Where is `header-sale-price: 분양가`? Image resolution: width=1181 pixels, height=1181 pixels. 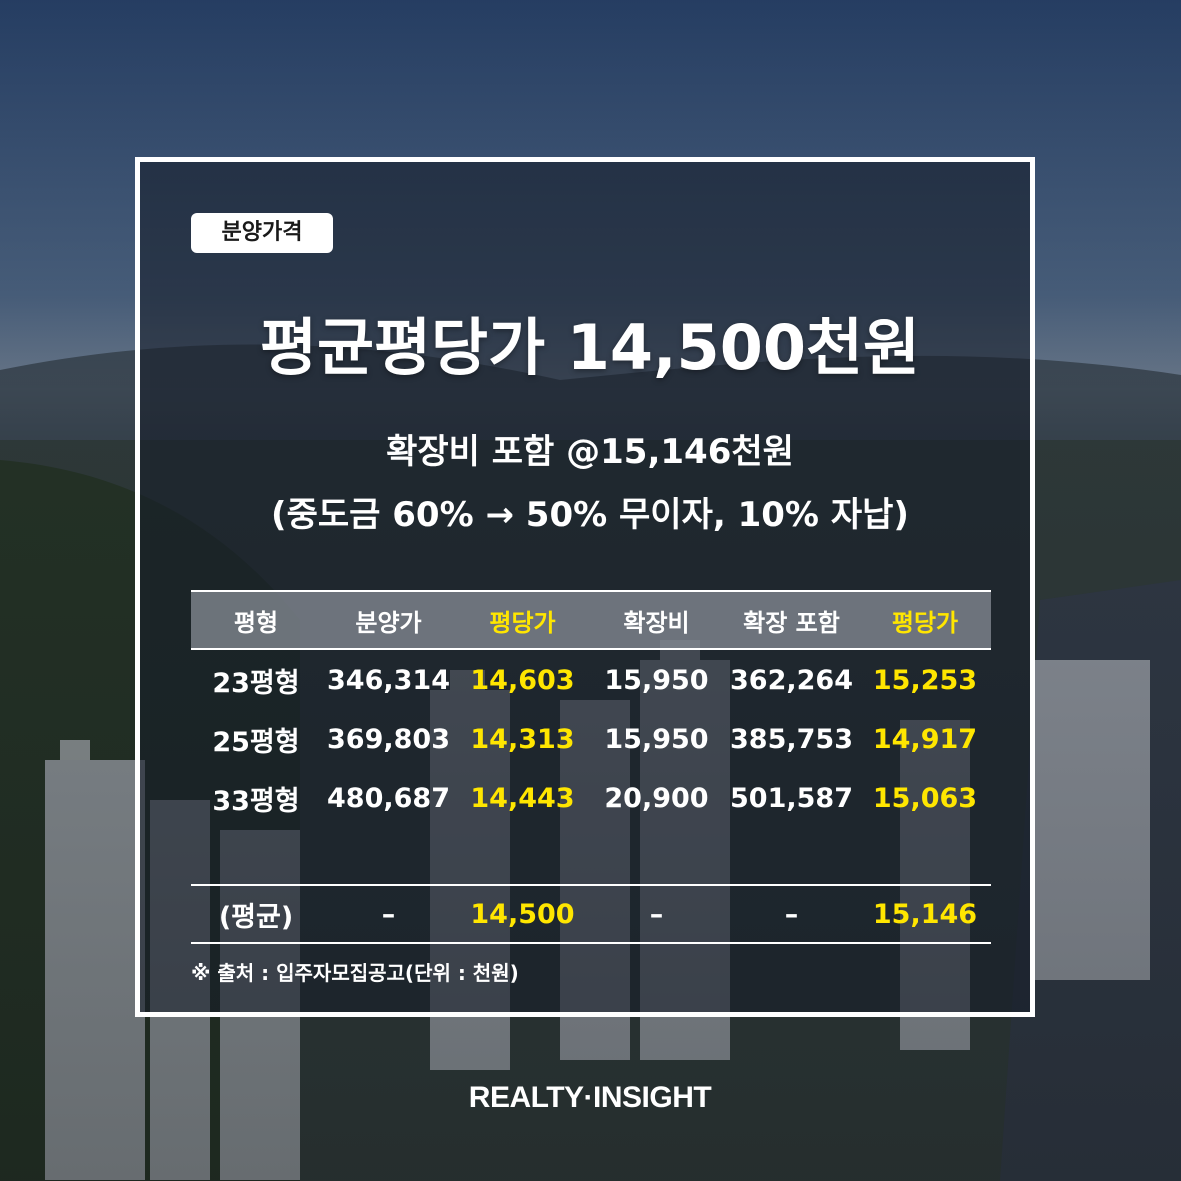 header-sale-price: 분양가 is located at coordinates (388, 622).